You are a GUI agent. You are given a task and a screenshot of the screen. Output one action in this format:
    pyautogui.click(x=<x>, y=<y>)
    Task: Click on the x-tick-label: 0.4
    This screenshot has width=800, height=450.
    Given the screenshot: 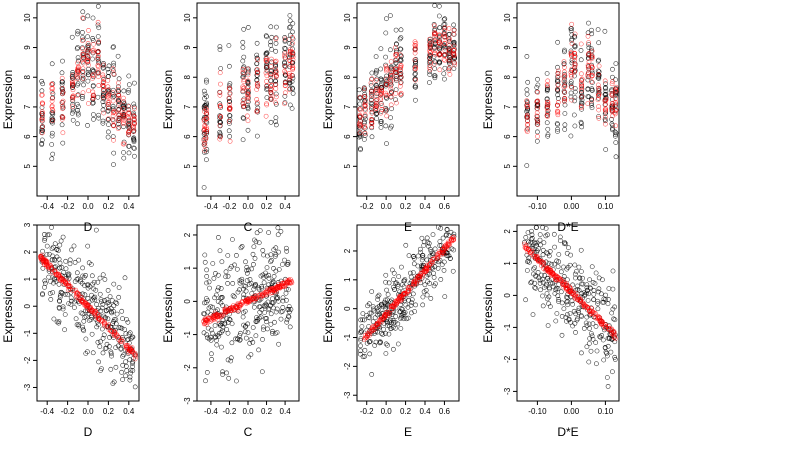 What is the action you would take?
    pyautogui.click(x=425, y=206)
    